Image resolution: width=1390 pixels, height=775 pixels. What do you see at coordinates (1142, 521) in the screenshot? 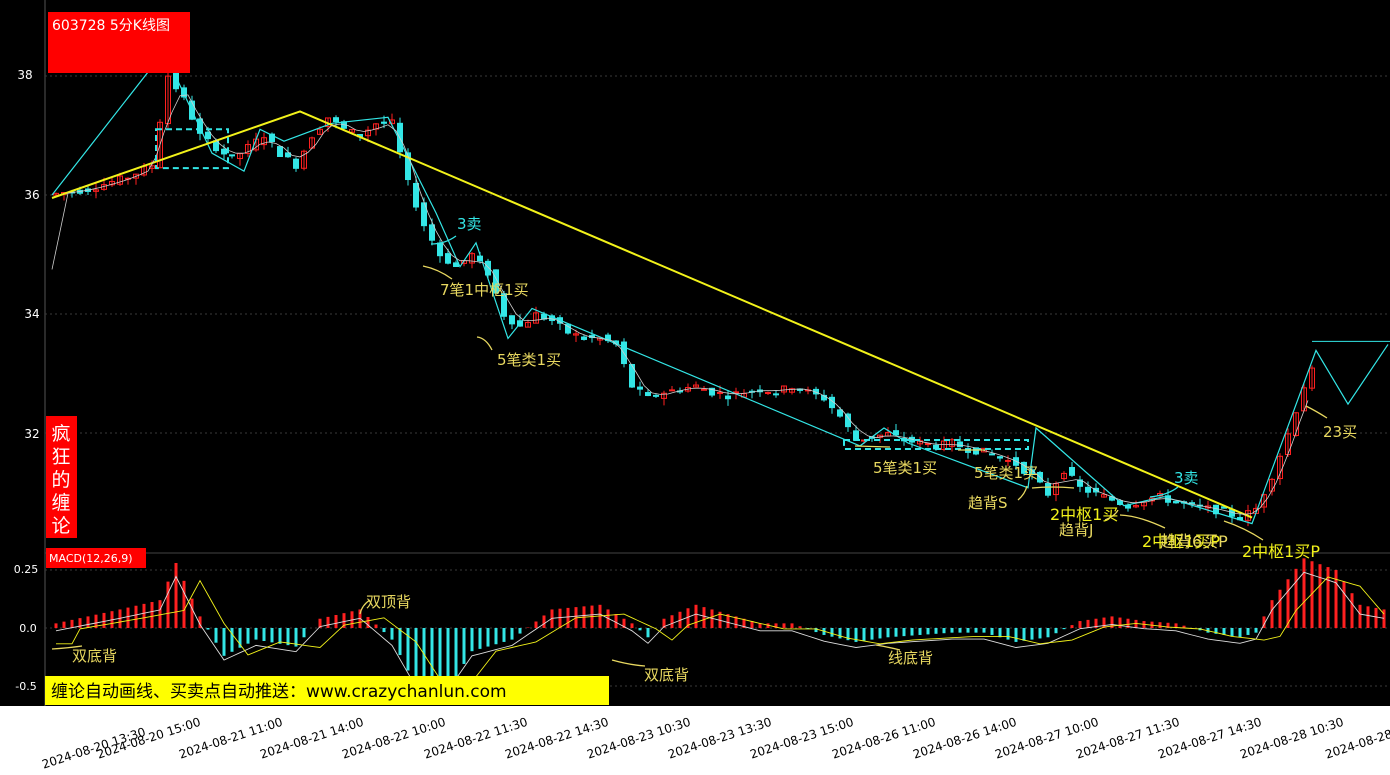
I see `arrow-2pivot-p` at bounding box center [1142, 521].